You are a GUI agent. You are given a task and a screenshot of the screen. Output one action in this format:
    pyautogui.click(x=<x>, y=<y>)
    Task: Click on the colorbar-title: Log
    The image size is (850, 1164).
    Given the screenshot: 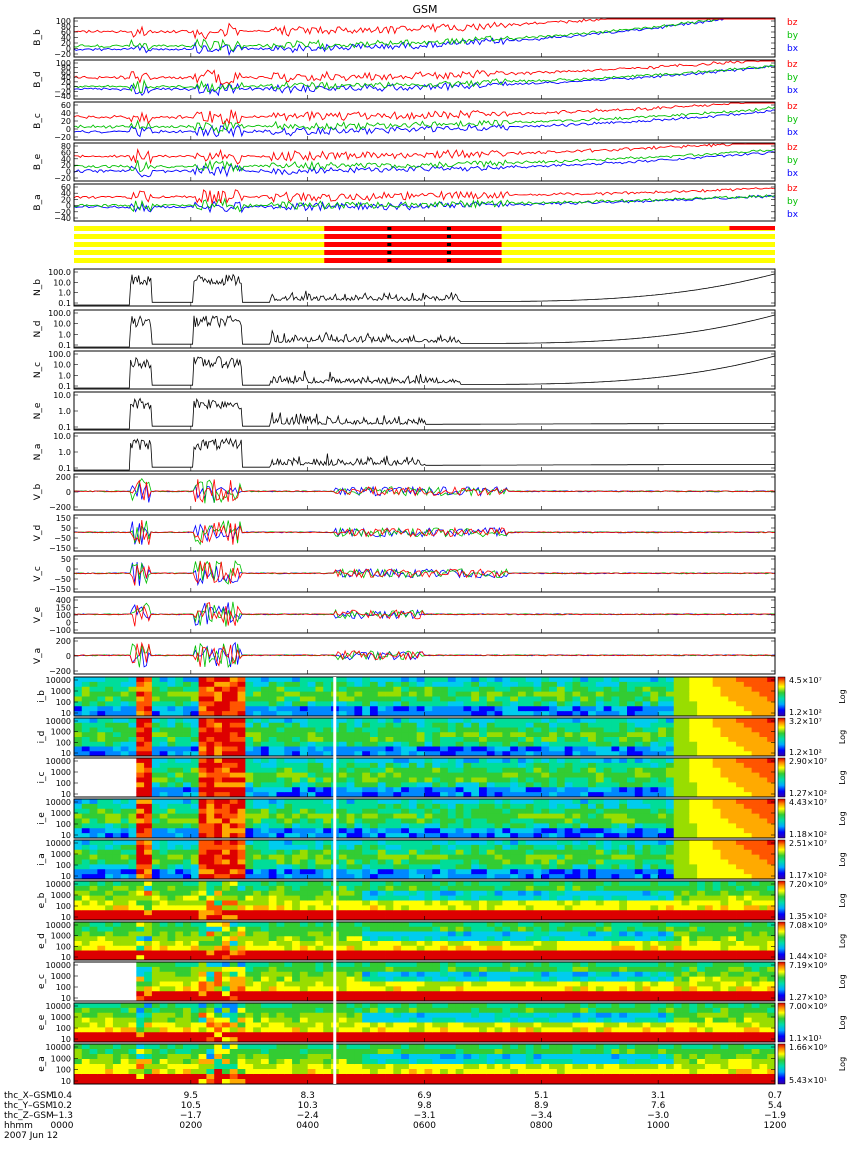 What is the action you would take?
    pyautogui.click(x=842, y=737)
    